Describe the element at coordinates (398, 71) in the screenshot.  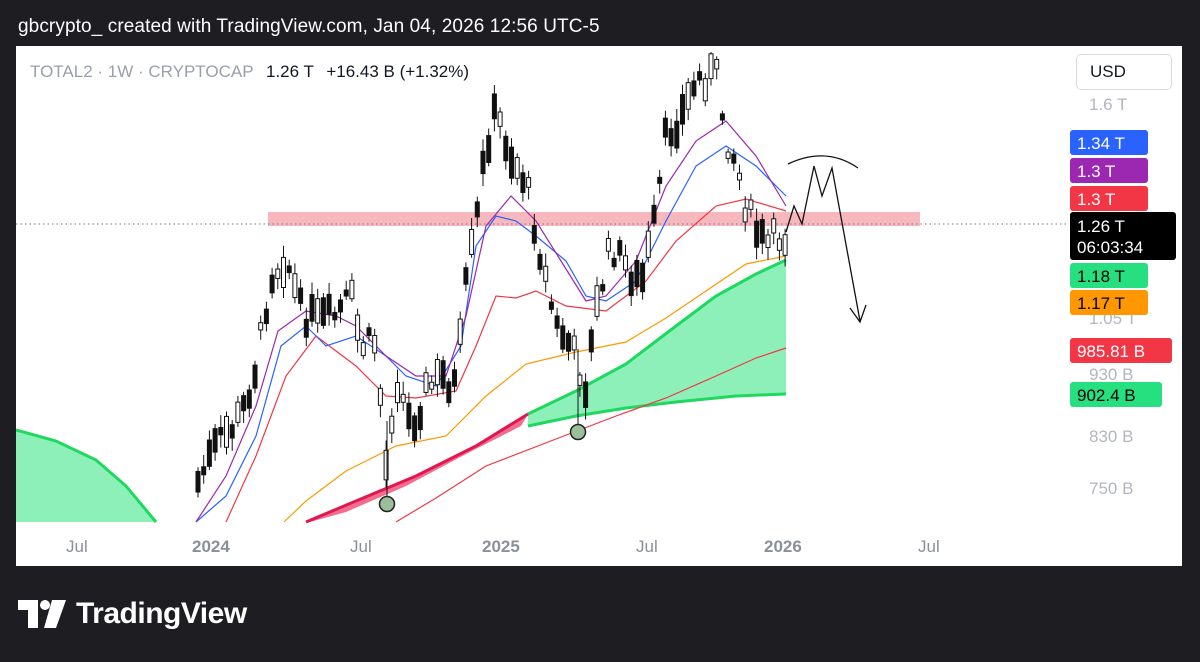
I see `symbol-change: +16.43 B (+1.32%)` at that location.